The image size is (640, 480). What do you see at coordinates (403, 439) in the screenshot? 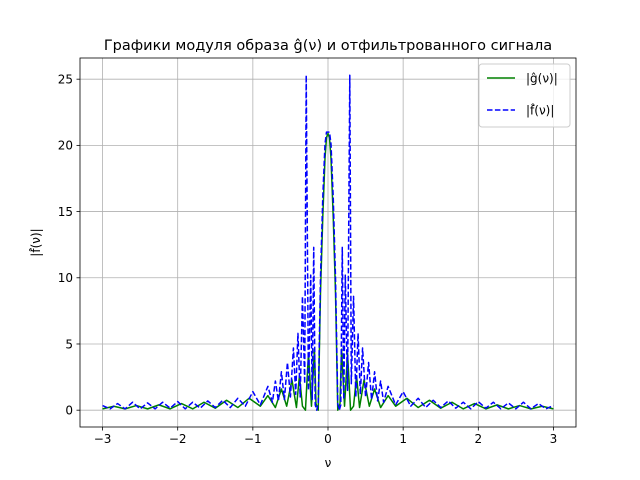
I see `x-tick-label: 1` at bounding box center [403, 439].